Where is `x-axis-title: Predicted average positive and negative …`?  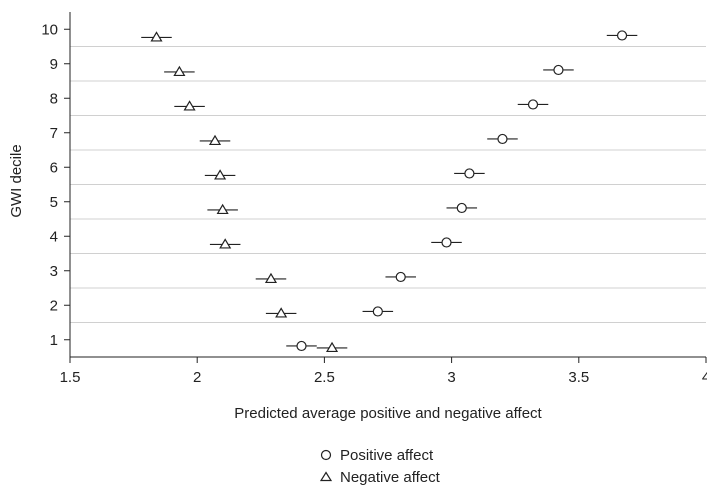 x-axis-title: Predicted average positive and negative … is located at coordinates (388, 413).